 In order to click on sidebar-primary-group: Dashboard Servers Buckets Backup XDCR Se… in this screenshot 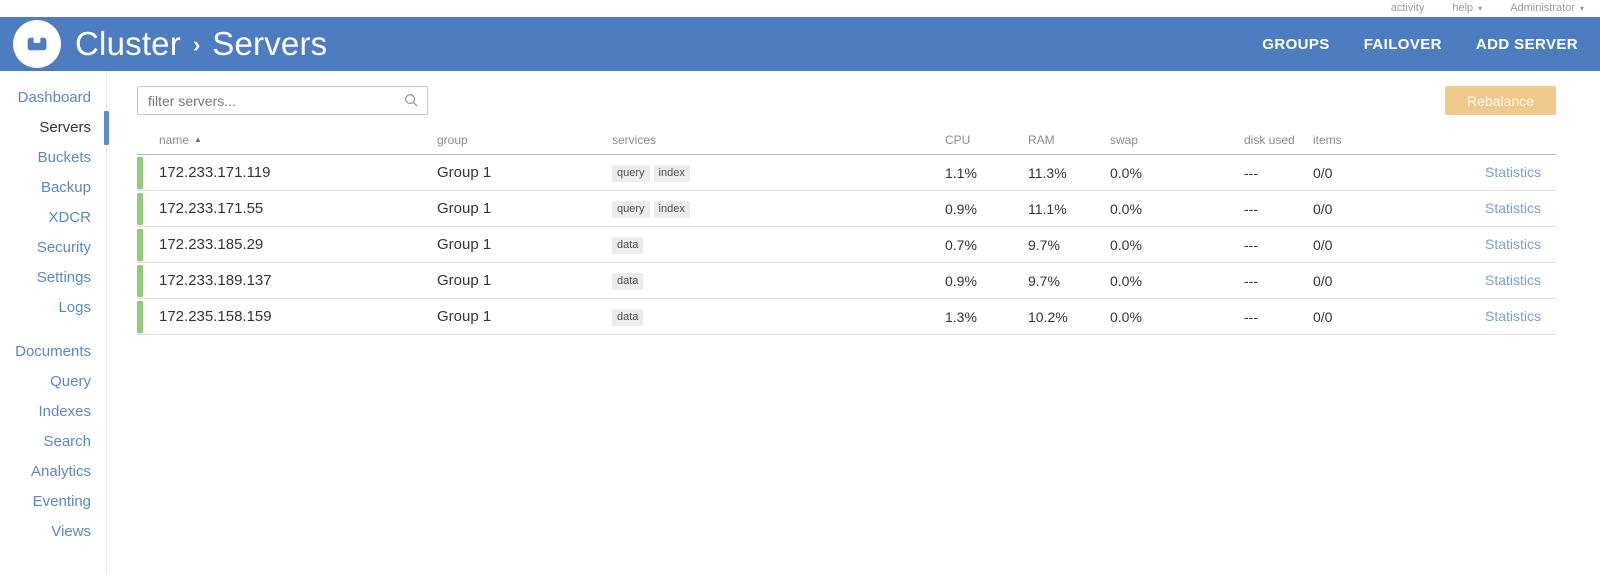, I will do `click(54, 203)`.